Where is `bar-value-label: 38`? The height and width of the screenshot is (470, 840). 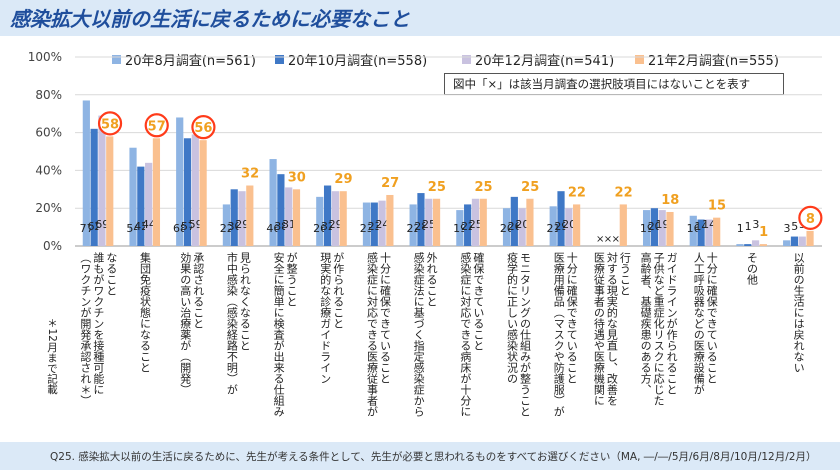
bar-value-label: 38 is located at coordinates (281, 226).